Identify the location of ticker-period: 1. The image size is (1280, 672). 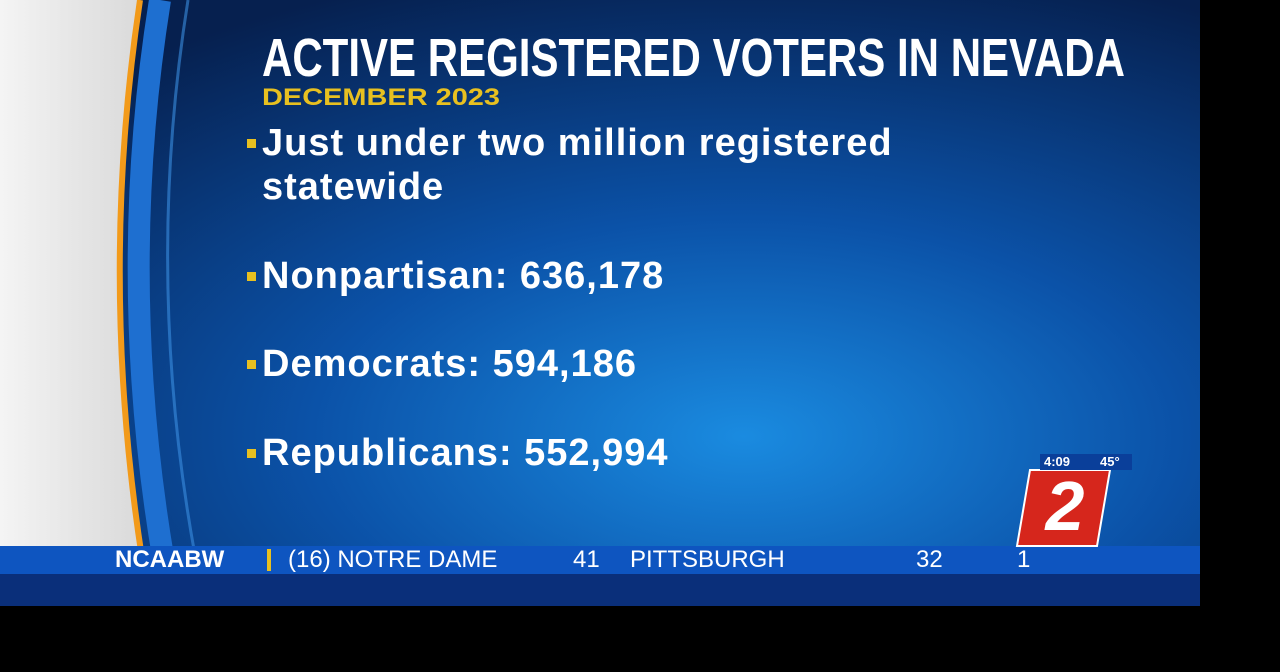
(1024, 559).